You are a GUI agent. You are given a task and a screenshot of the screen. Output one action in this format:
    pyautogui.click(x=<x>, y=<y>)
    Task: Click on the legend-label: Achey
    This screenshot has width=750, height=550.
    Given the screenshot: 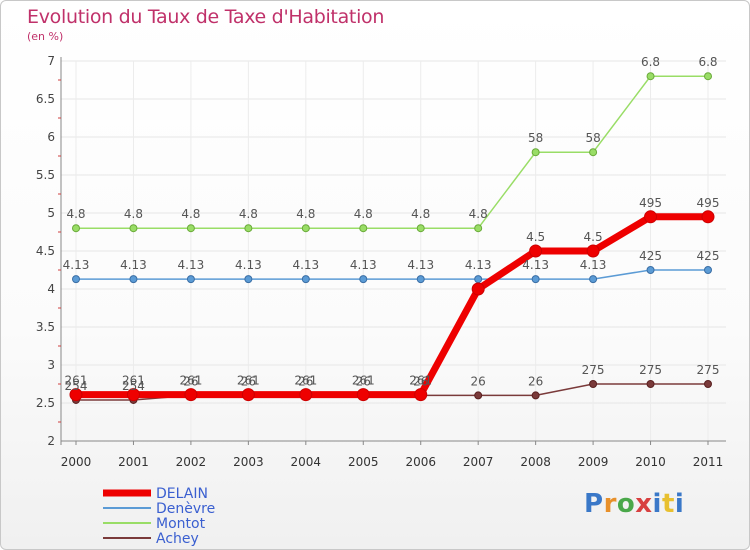 What is the action you would take?
    pyautogui.click(x=177, y=539)
    